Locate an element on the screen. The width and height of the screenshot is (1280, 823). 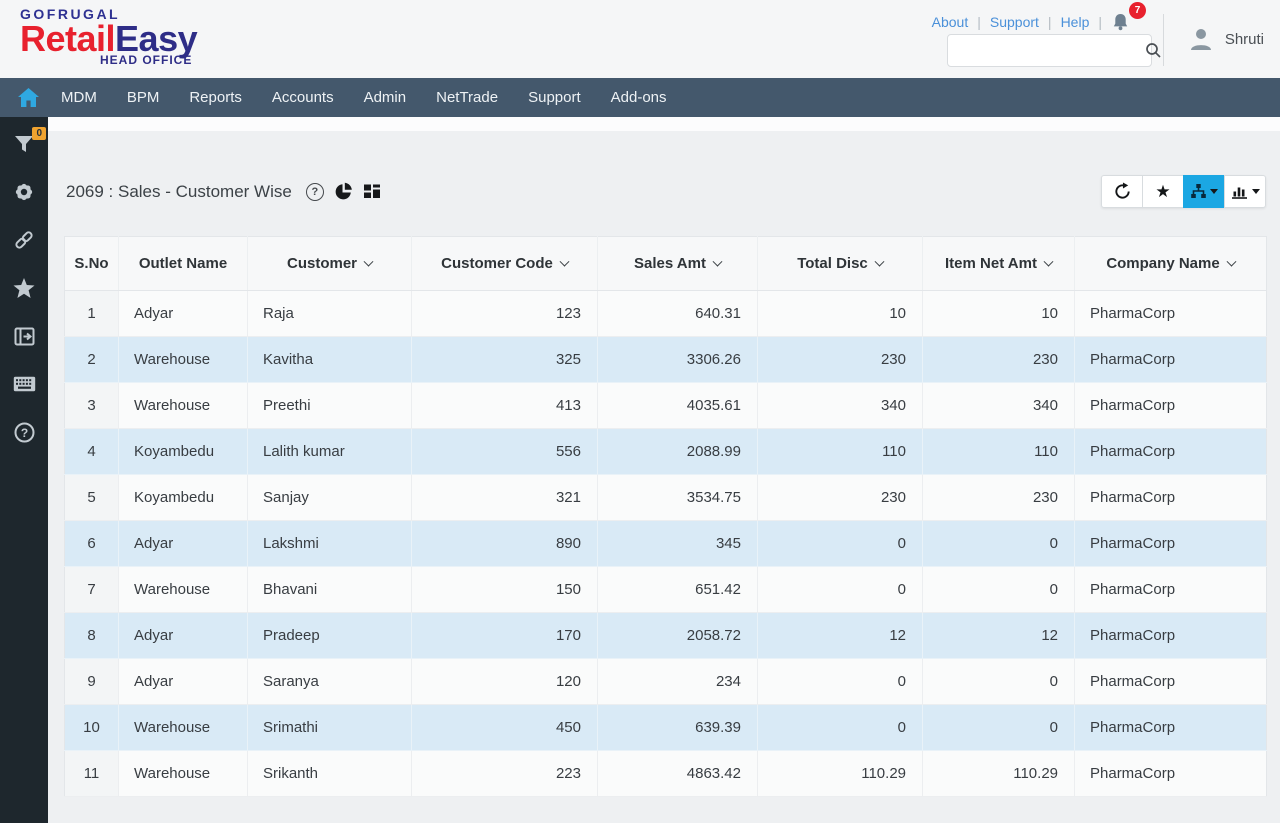
hierarchy-icon is located at coordinates (1198, 191).